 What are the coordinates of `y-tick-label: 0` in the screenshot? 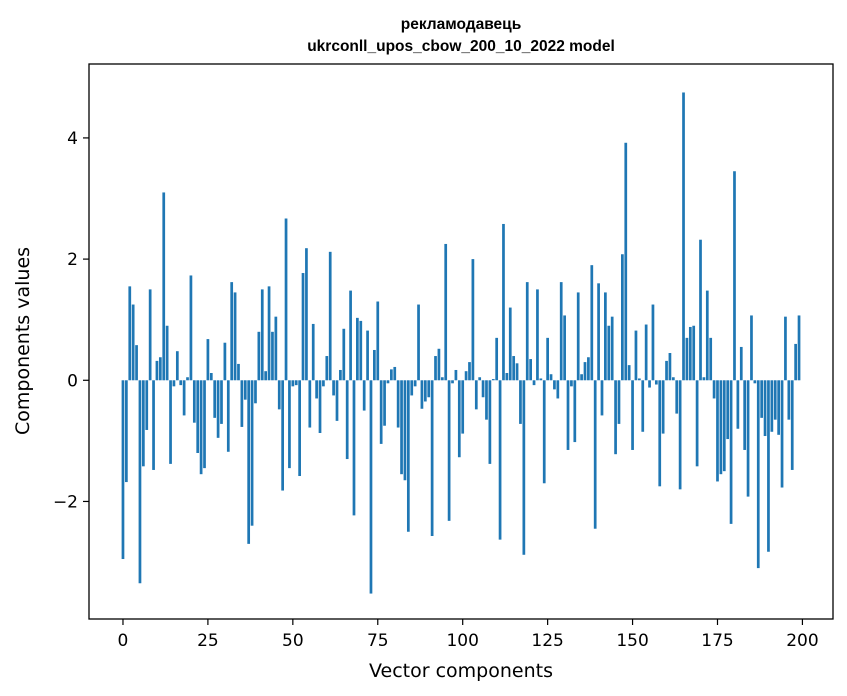 It's located at (72, 381).